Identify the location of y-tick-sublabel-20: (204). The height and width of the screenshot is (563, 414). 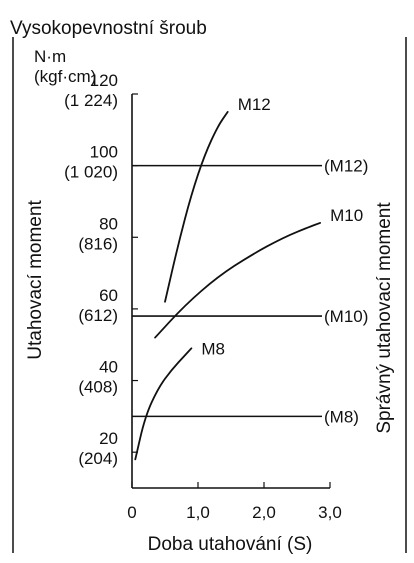
(98, 458).